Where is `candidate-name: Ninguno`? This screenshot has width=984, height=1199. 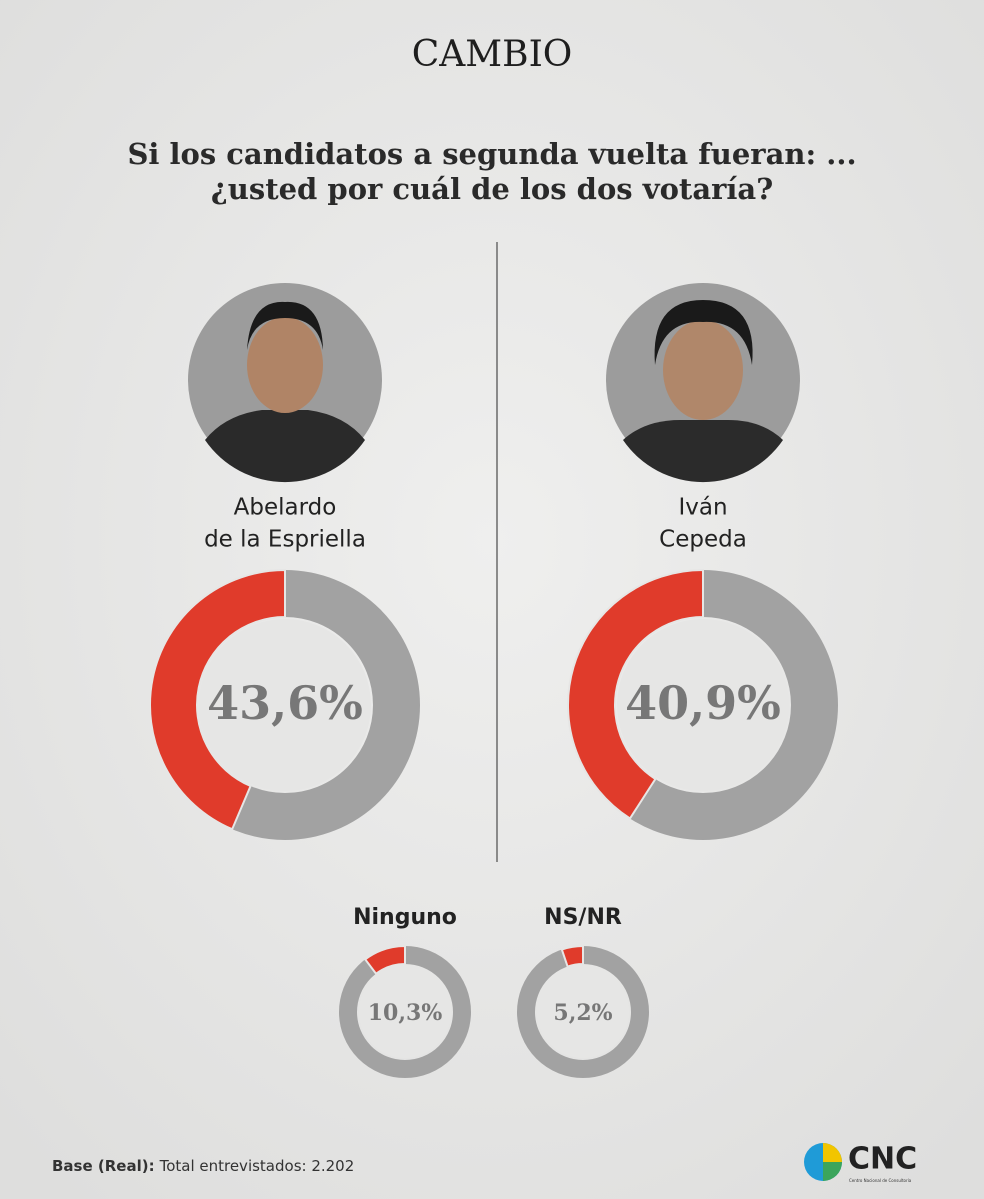 candidate-name: Ninguno is located at coordinates (405, 917).